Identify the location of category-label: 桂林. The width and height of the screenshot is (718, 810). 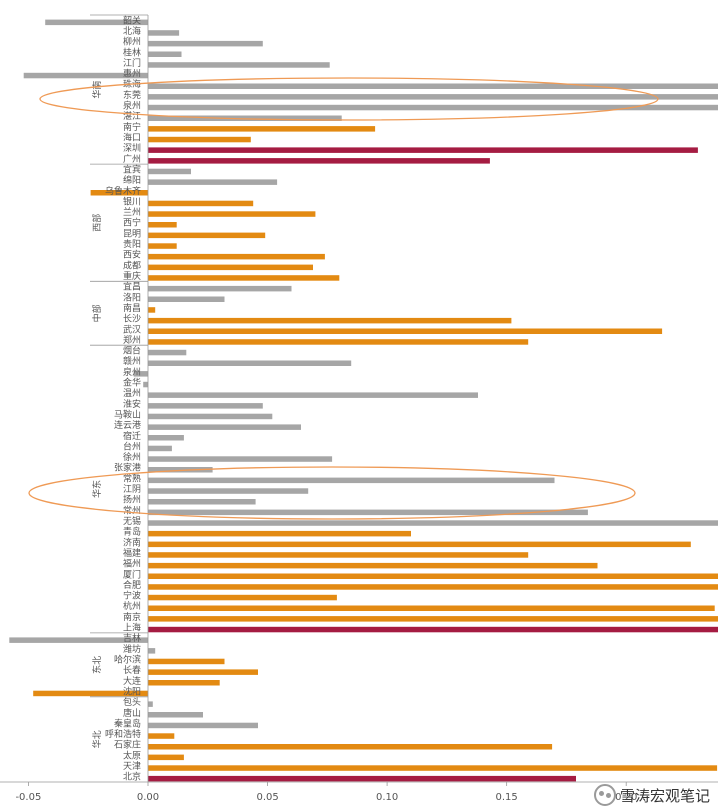
(132, 52).